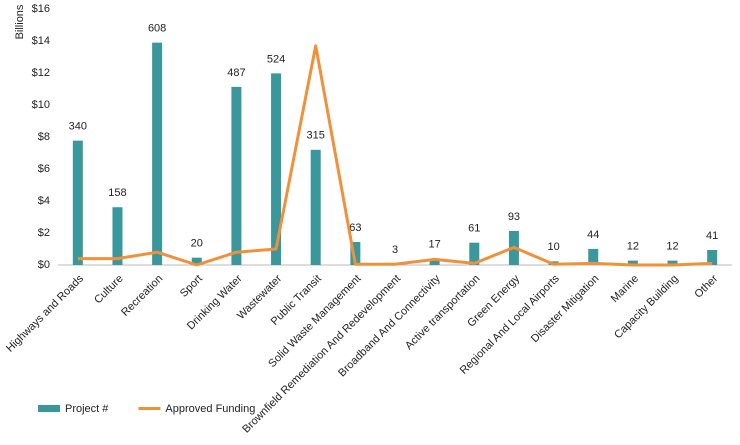 The image size is (740, 445). What do you see at coordinates (20, 21) in the screenshot?
I see `y-axis-label: Billions` at bounding box center [20, 21].